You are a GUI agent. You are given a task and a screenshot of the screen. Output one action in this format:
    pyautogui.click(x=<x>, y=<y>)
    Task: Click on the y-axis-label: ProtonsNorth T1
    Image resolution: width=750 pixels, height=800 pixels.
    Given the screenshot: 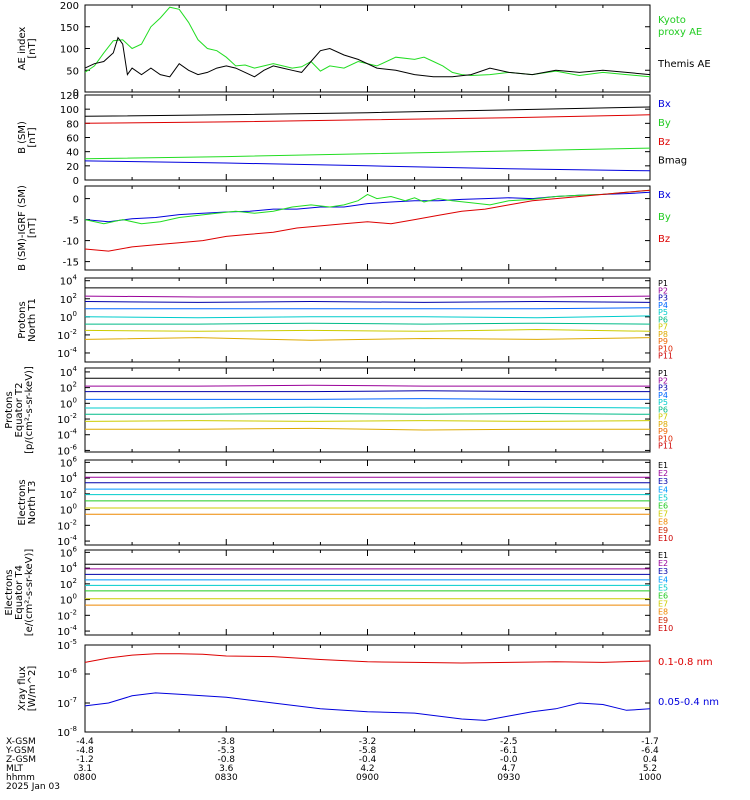 What is the action you would take?
    pyautogui.click(x=27, y=320)
    